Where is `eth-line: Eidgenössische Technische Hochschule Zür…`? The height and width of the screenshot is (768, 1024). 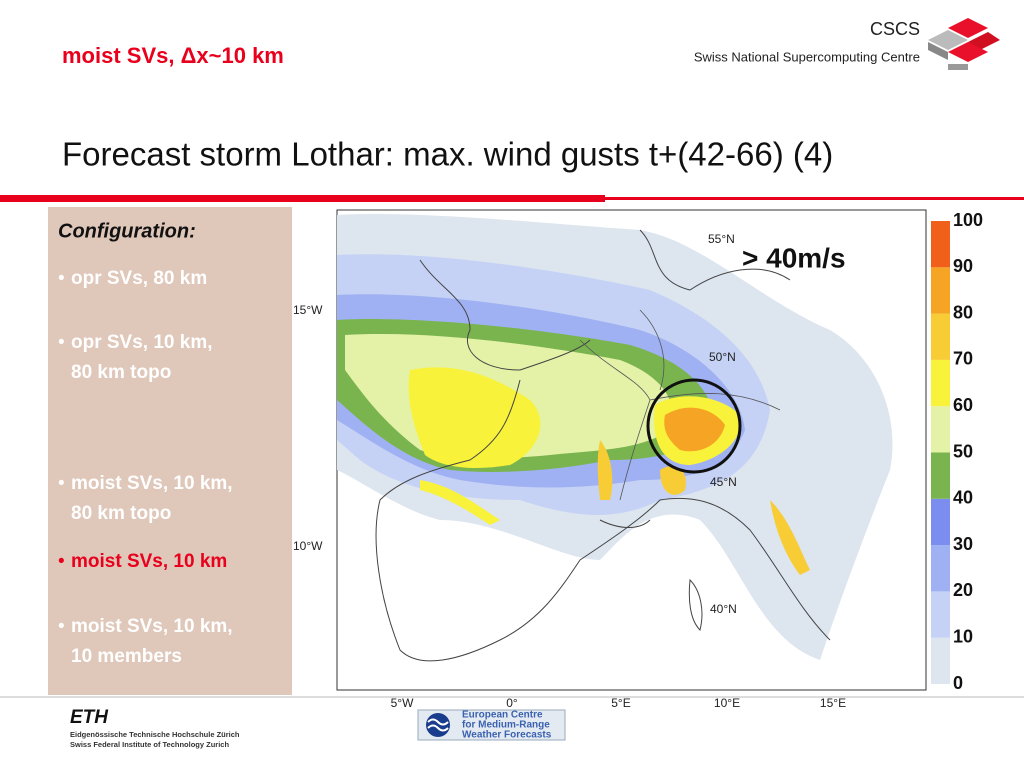 eth-line: Eidgenössische Technische Hochschule Zür… is located at coordinates (155, 734).